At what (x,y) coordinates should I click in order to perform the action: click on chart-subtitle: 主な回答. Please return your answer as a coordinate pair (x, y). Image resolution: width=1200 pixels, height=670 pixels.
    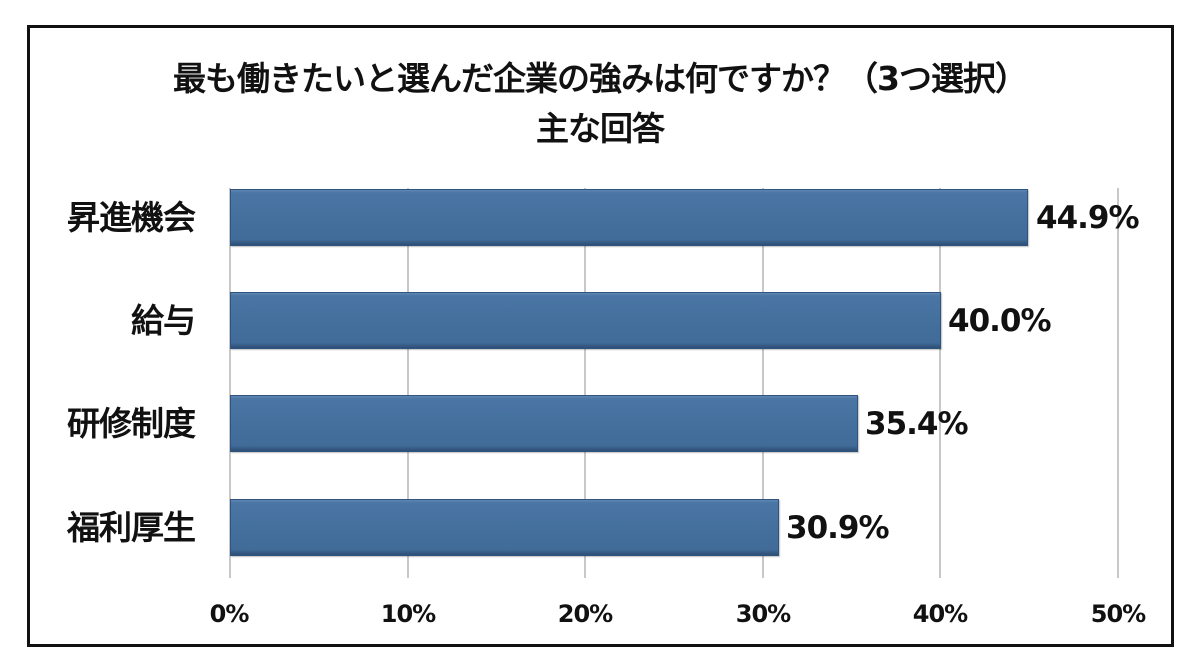
    Looking at the image, I should click on (600, 128).